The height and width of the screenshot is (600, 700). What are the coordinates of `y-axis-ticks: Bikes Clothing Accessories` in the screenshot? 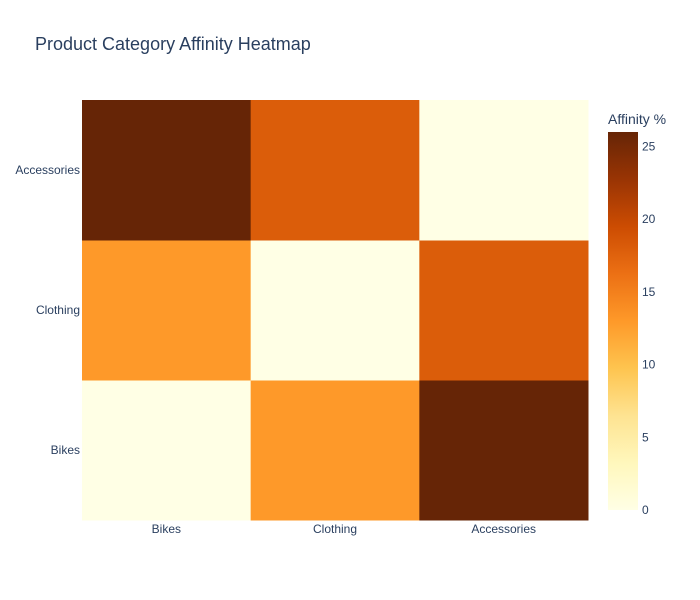 It's located at (47, 310).